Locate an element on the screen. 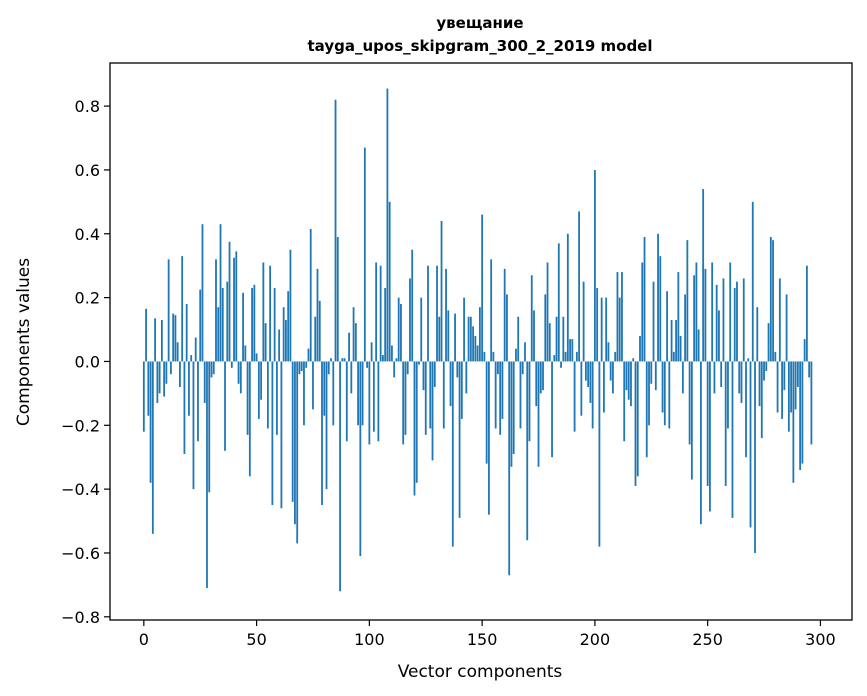  x-tick-label: 250 is located at coordinates (707, 639).